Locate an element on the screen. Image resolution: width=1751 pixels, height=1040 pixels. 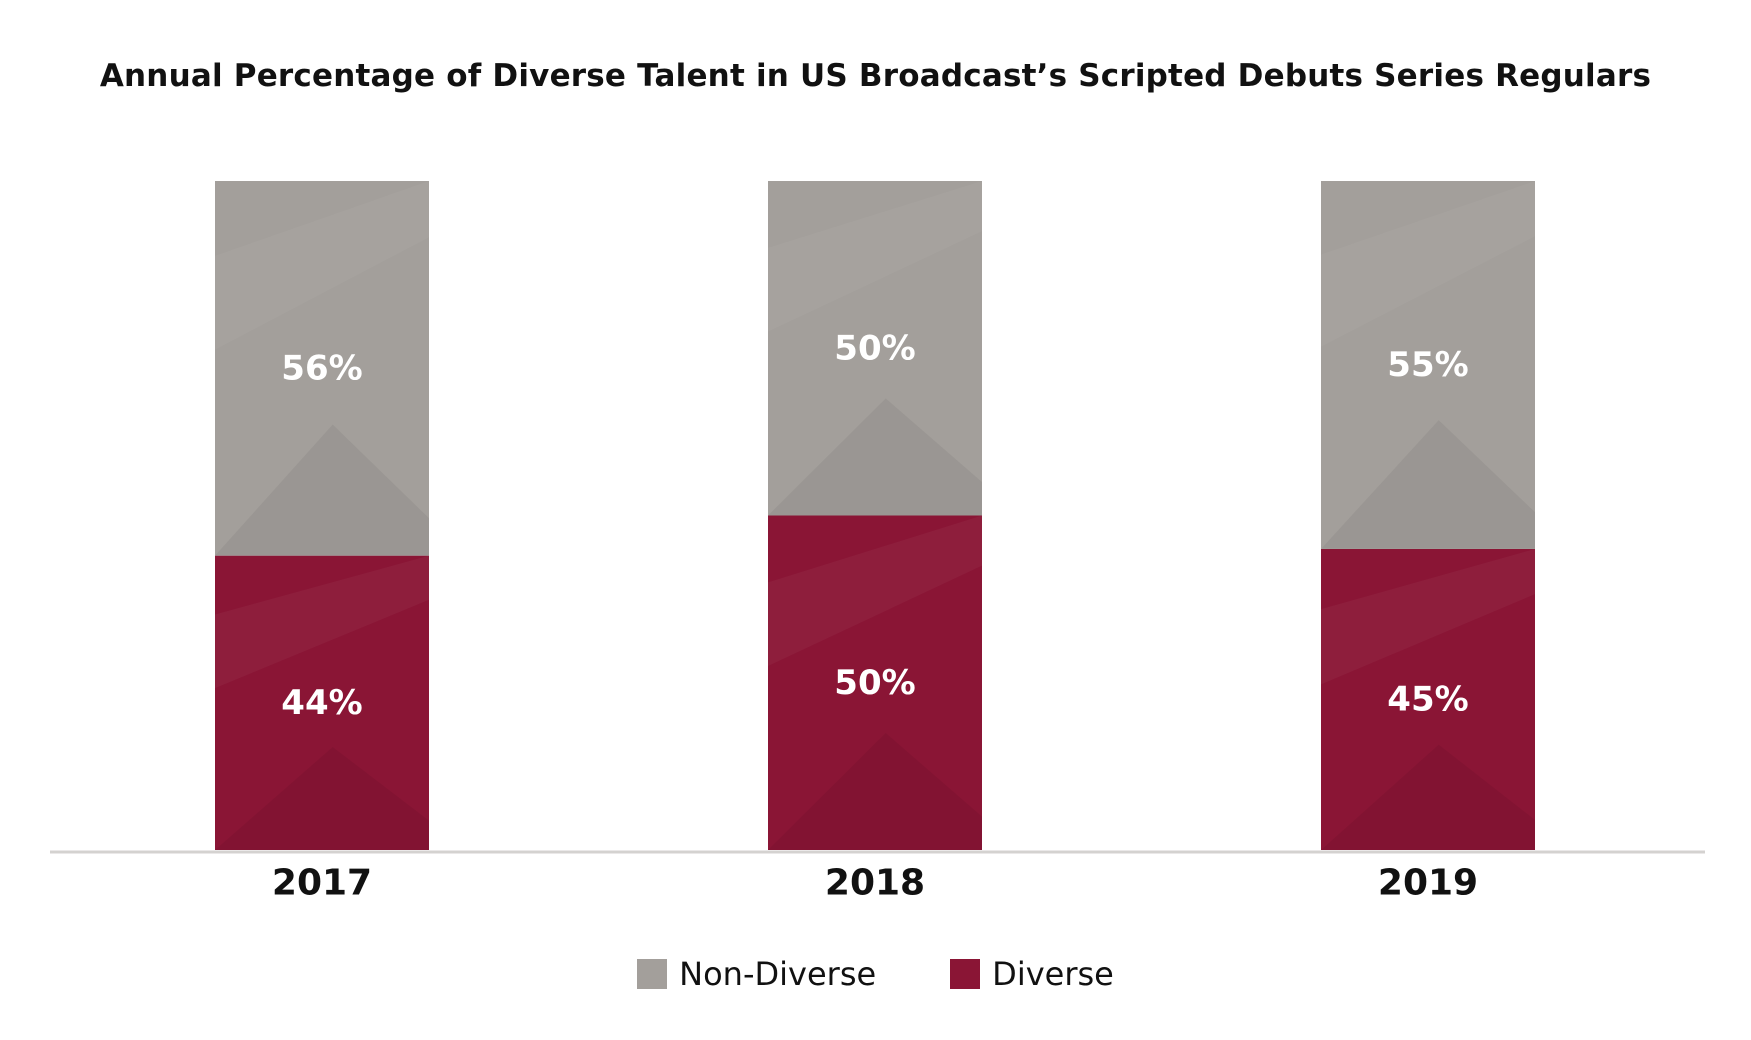
value-label-diverse-2017: 44% is located at coordinates (321, 703).